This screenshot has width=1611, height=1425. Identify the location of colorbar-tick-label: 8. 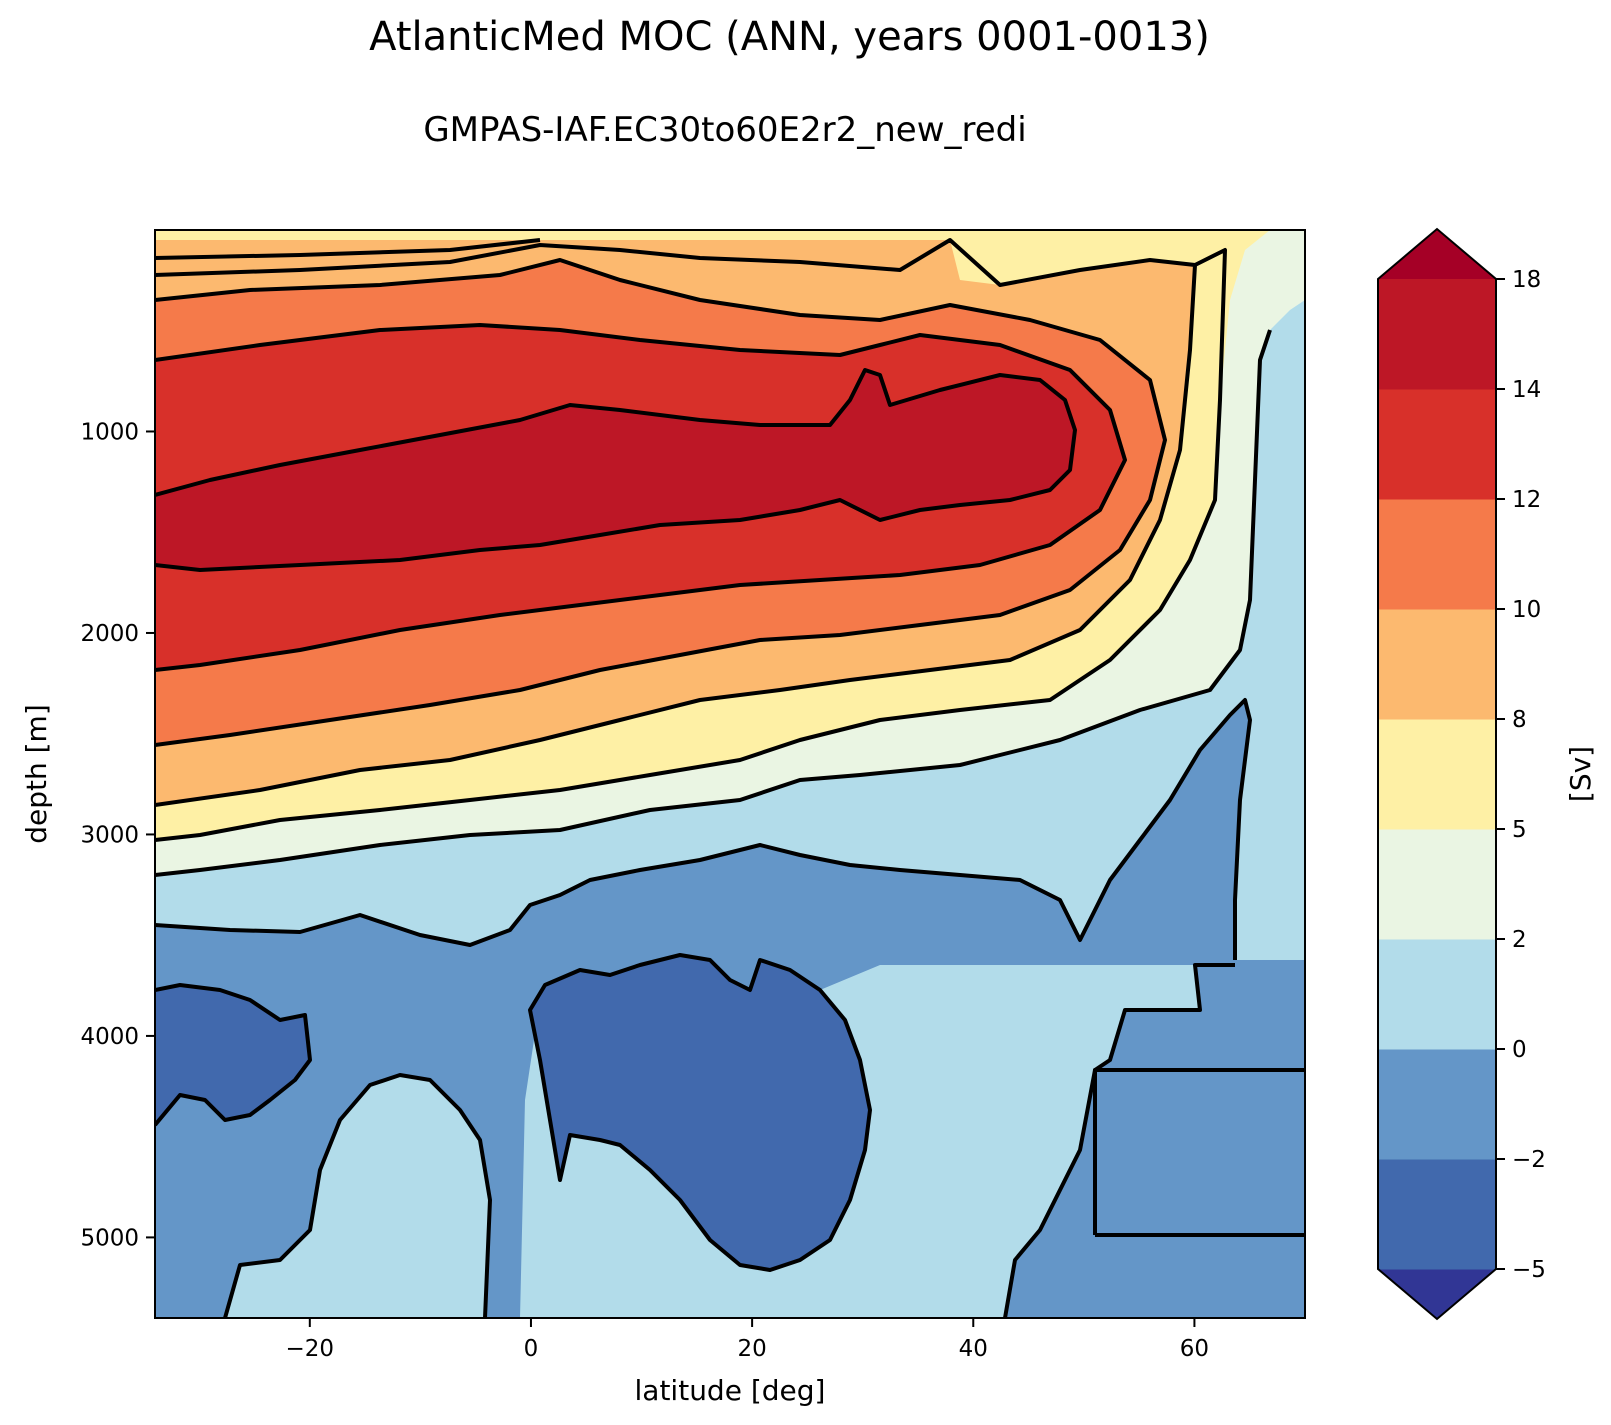
(1519, 720).